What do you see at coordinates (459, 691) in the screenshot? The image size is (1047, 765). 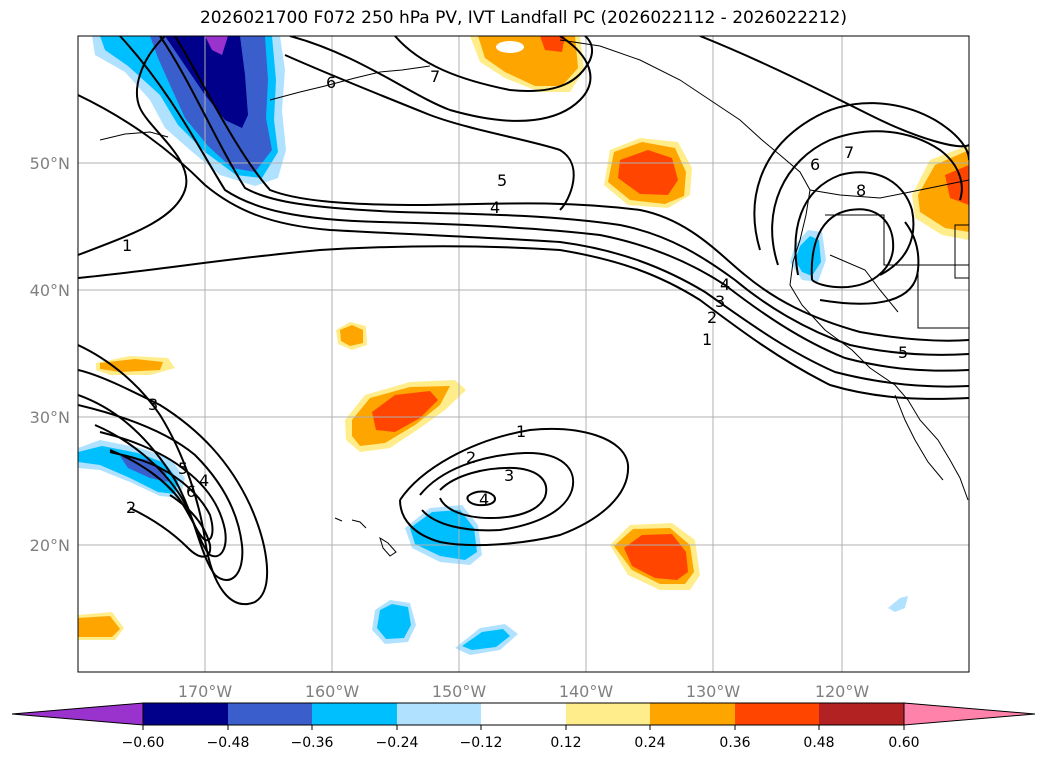 I see `lon-tick-label: 150°W` at bounding box center [459, 691].